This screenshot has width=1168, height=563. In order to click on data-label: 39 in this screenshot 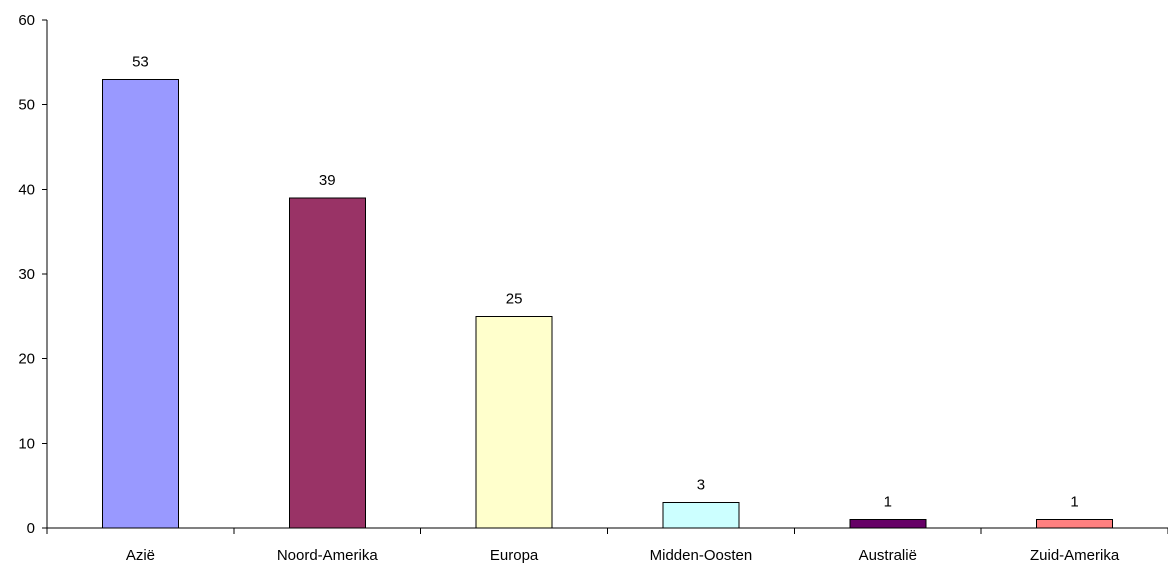, I will do `click(327, 180)`.